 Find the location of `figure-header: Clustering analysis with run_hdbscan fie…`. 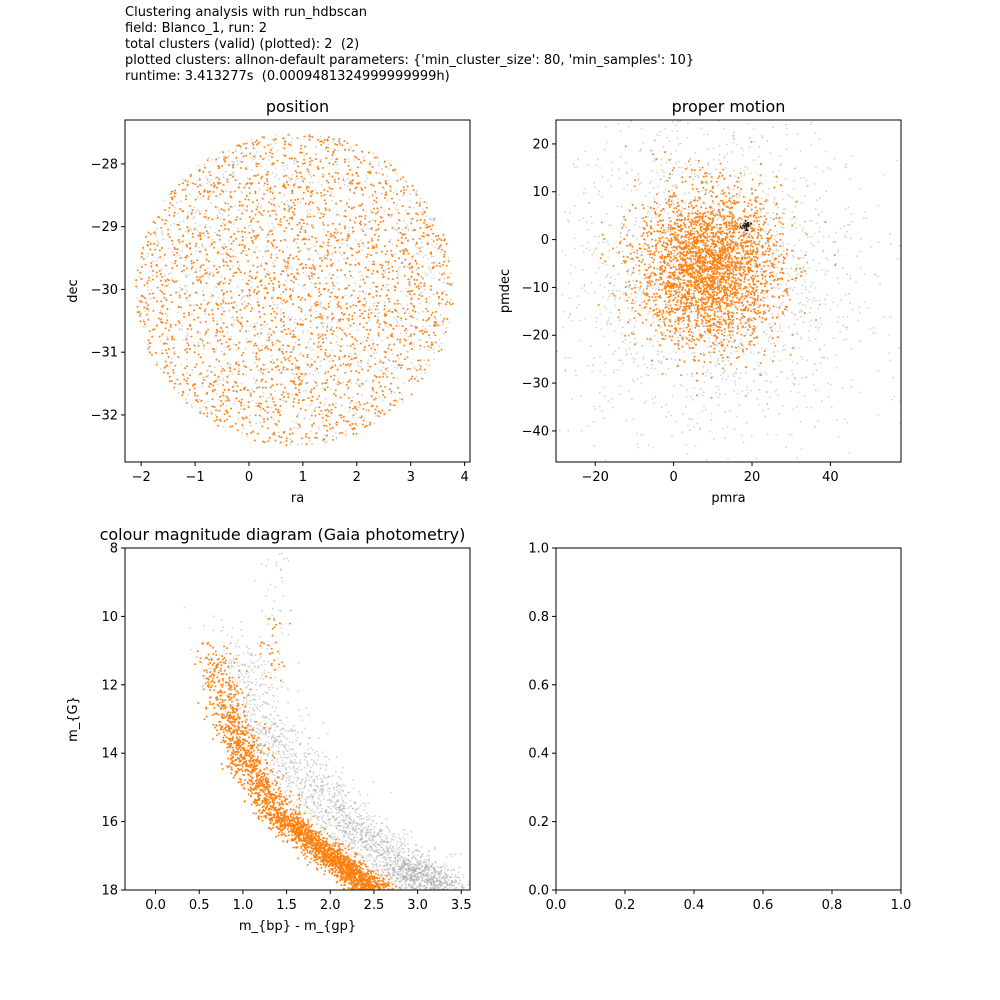

figure-header: Clustering analysis with run_hdbscan fie… is located at coordinates (409, 45).